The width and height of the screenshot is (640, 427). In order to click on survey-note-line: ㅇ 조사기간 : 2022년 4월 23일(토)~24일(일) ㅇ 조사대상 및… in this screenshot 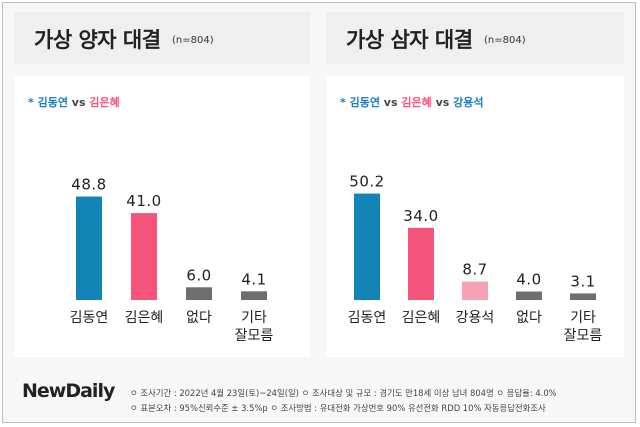, I will do `click(343, 393)`.